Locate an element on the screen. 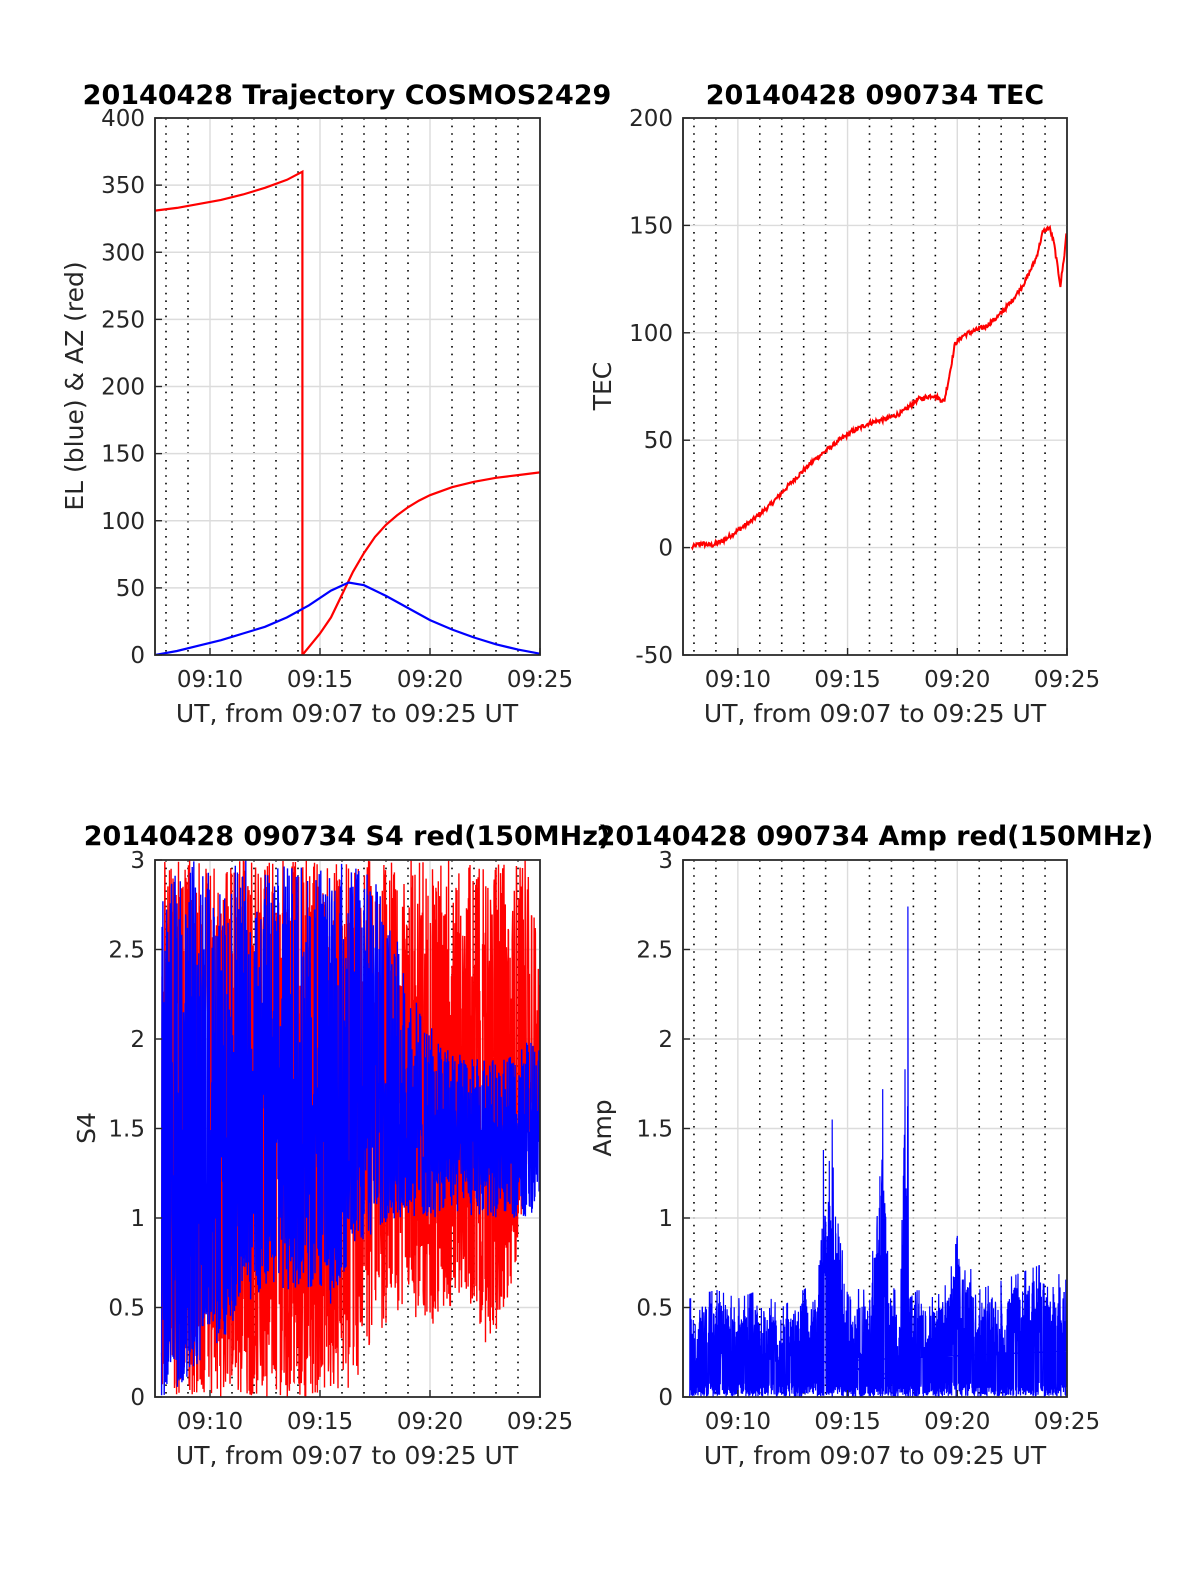 The image size is (1200, 1575). s4-blue-line is located at coordinates (350, 1128).